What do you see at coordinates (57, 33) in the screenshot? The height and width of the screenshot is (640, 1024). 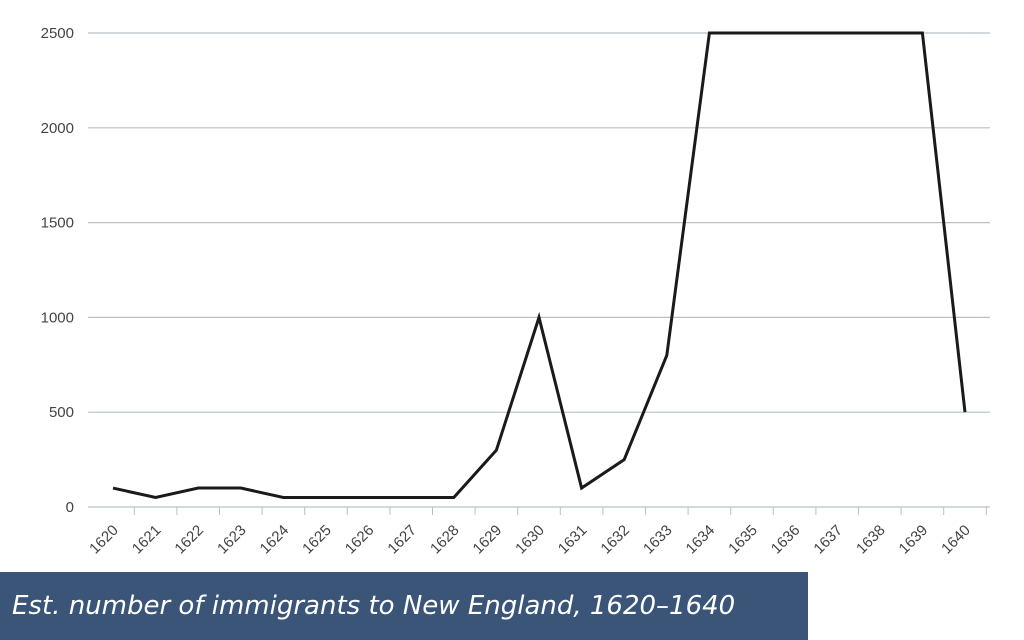 I see `y-tick-label: 2500` at bounding box center [57, 33].